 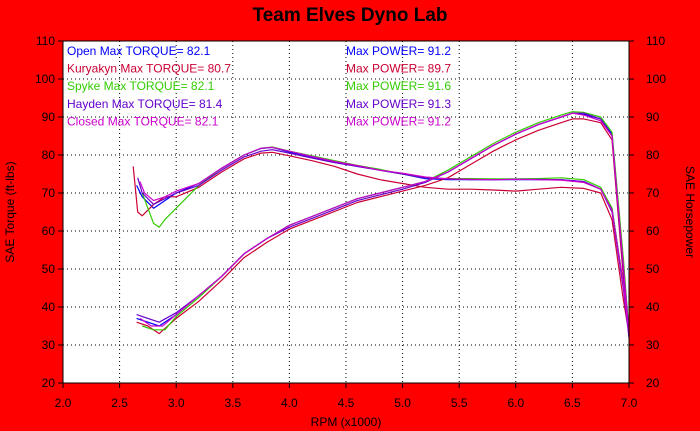 I want to click on x-tick-label: 5.0, so click(x=402, y=403).